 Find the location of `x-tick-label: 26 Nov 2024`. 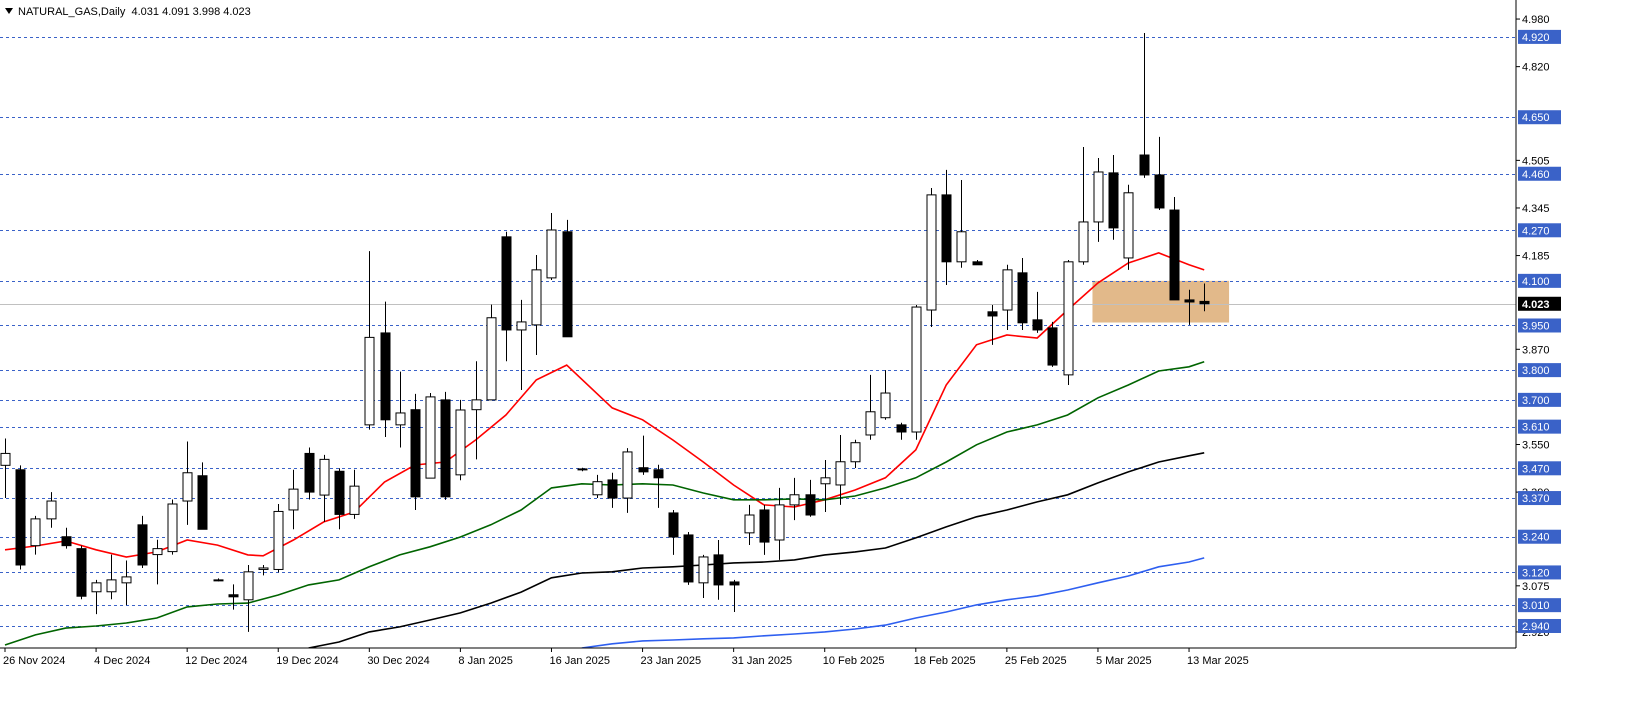

x-tick-label: 26 Nov 2024 is located at coordinates (34, 661).